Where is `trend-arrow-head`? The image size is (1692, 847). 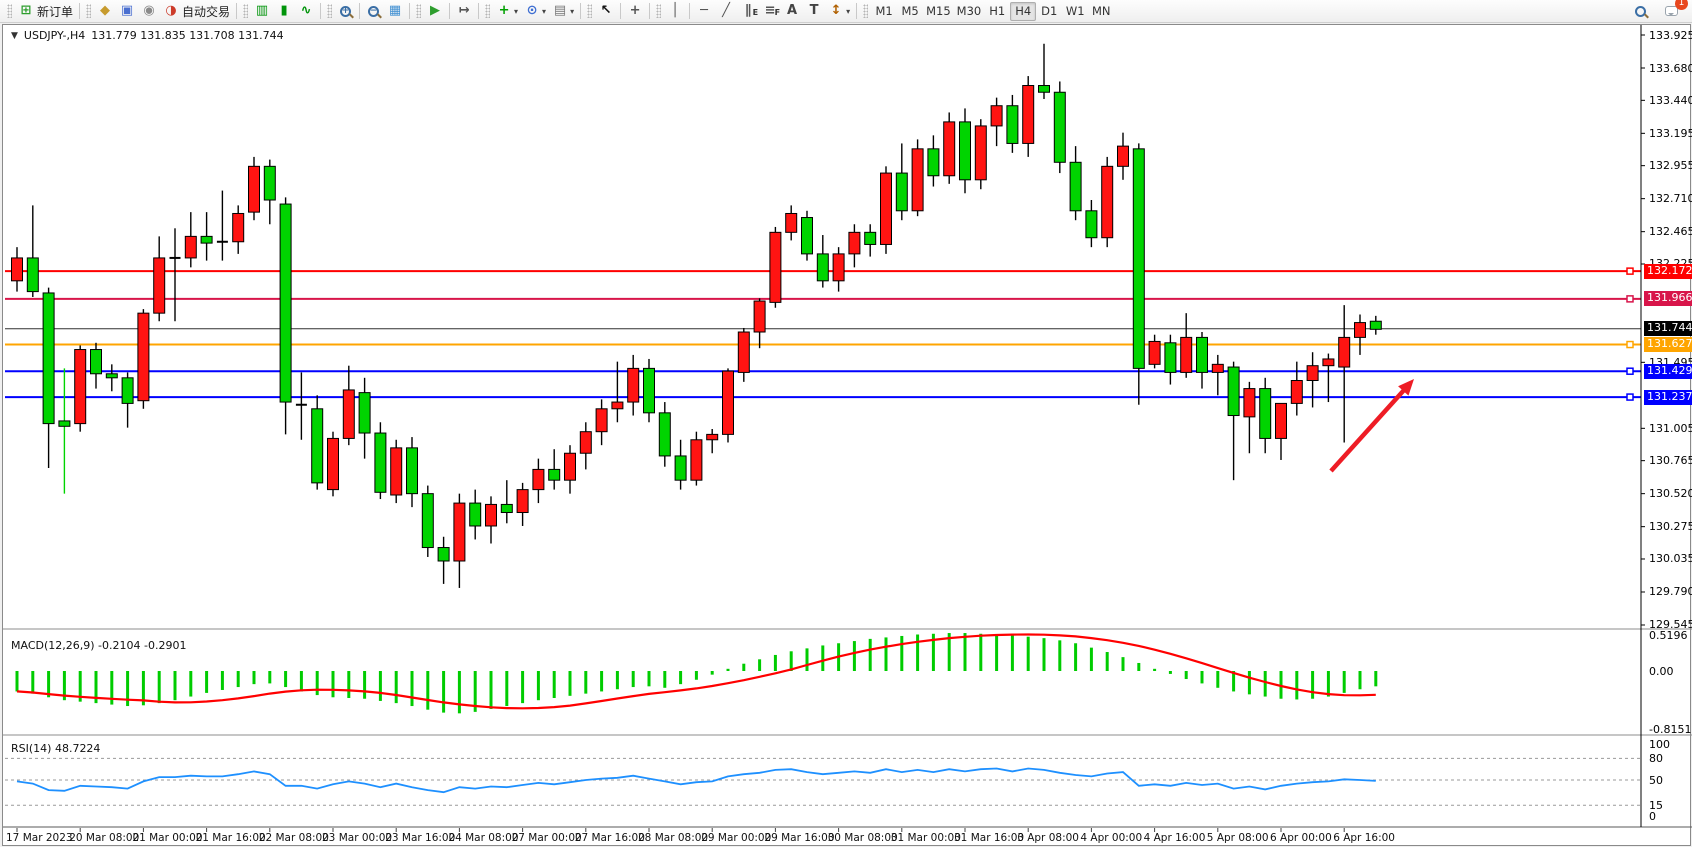 trend-arrow-head is located at coordinates (1406, 387).